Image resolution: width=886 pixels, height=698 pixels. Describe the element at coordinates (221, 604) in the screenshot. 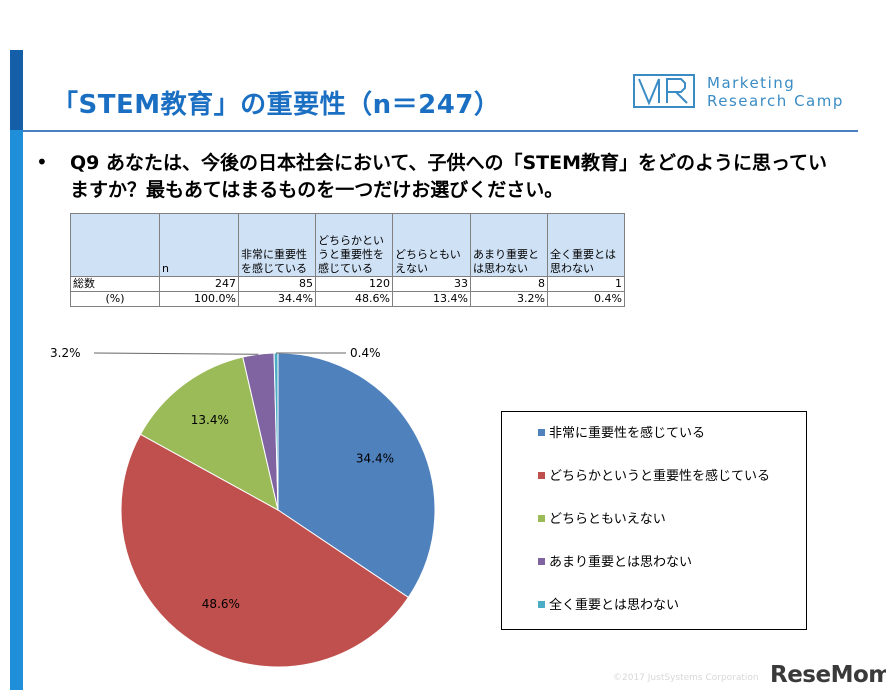

I see `pie-data-label: 48.6%` at that location.